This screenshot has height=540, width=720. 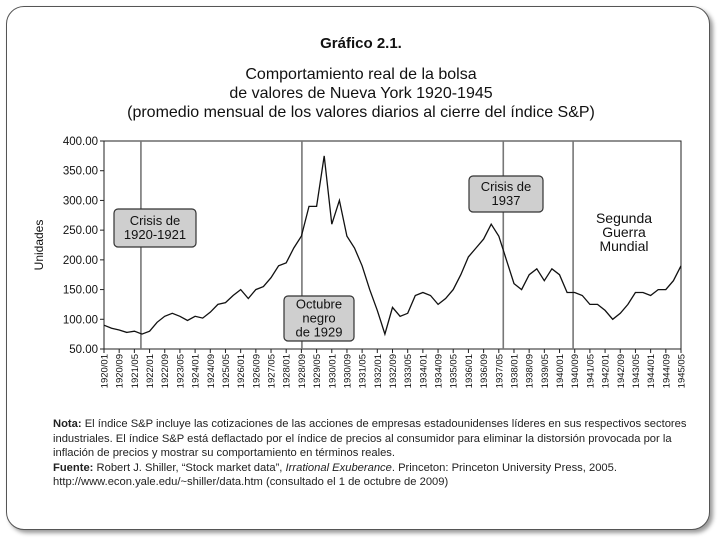 What do you see at coordinates (73, 467) in the screenshot?
I see `source-label: Fuente:` at bounding box center [73, 467].